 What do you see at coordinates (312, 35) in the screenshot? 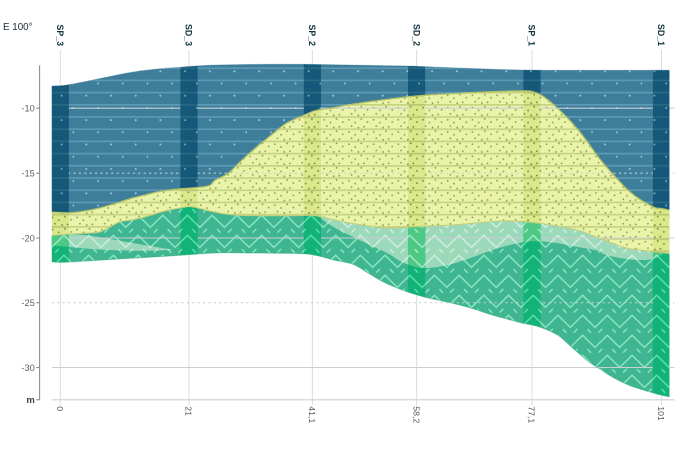
I see `svg-text: SP_2` at bounding box center [312, 35].